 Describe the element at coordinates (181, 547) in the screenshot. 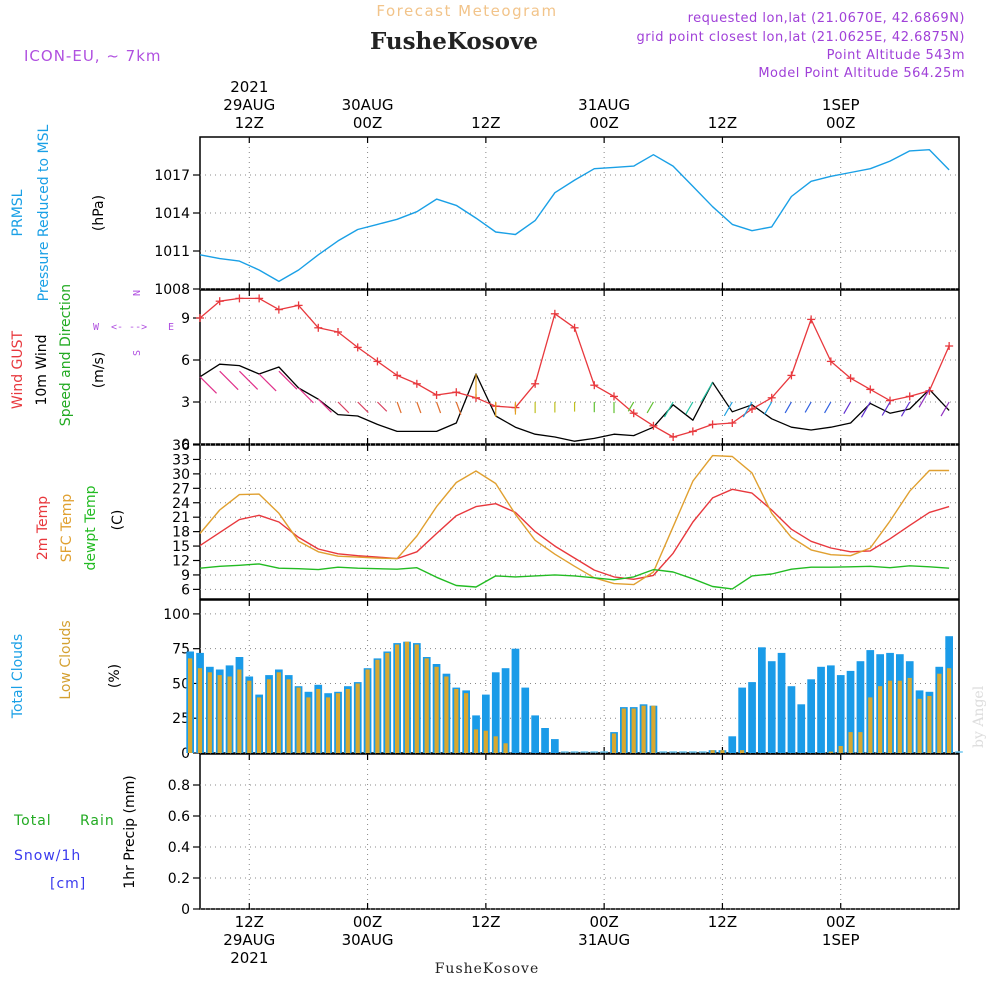

I see `temp-y-tick-label: 15` at that location.